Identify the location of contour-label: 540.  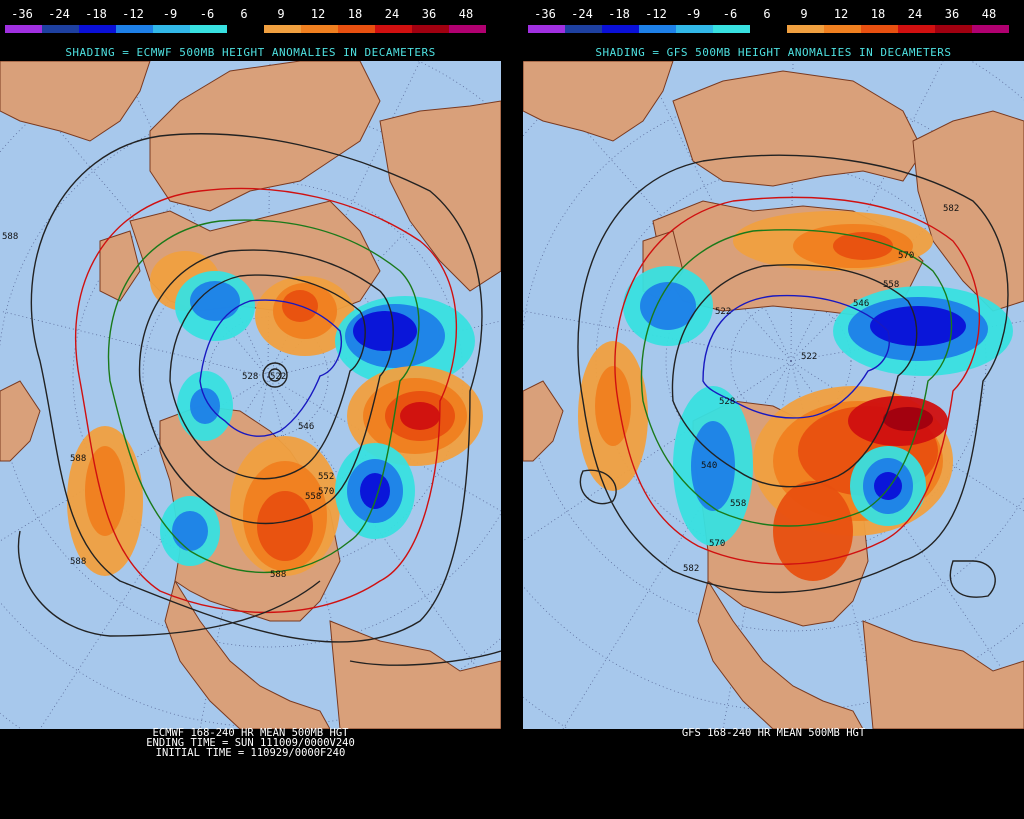
(709, 466).